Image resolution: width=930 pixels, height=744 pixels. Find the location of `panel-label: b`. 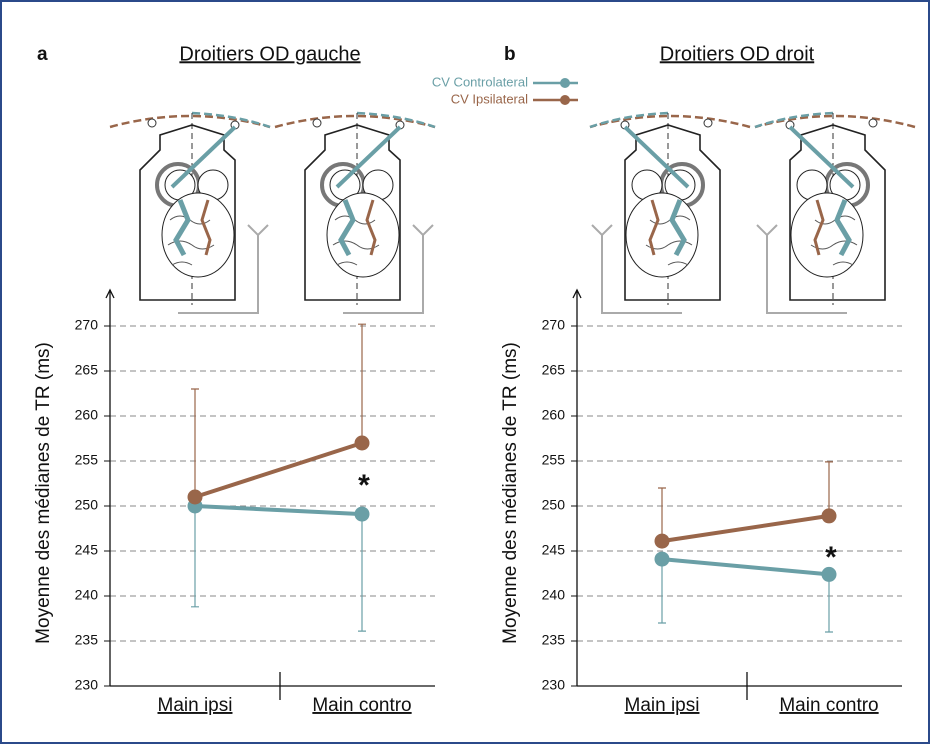

panel-label: b is located at coordinates (510, 54).